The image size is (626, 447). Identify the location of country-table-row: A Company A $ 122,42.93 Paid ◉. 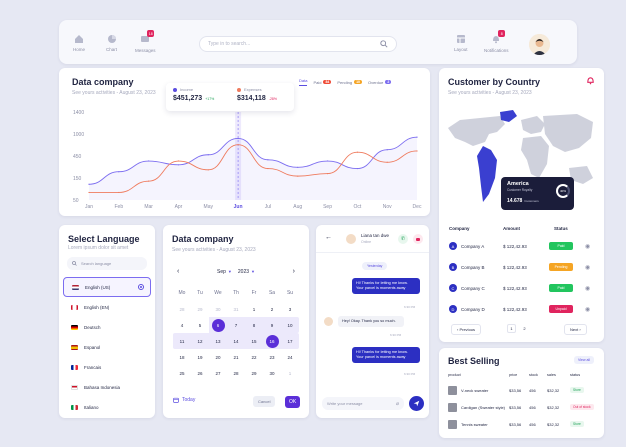
(521, 246).